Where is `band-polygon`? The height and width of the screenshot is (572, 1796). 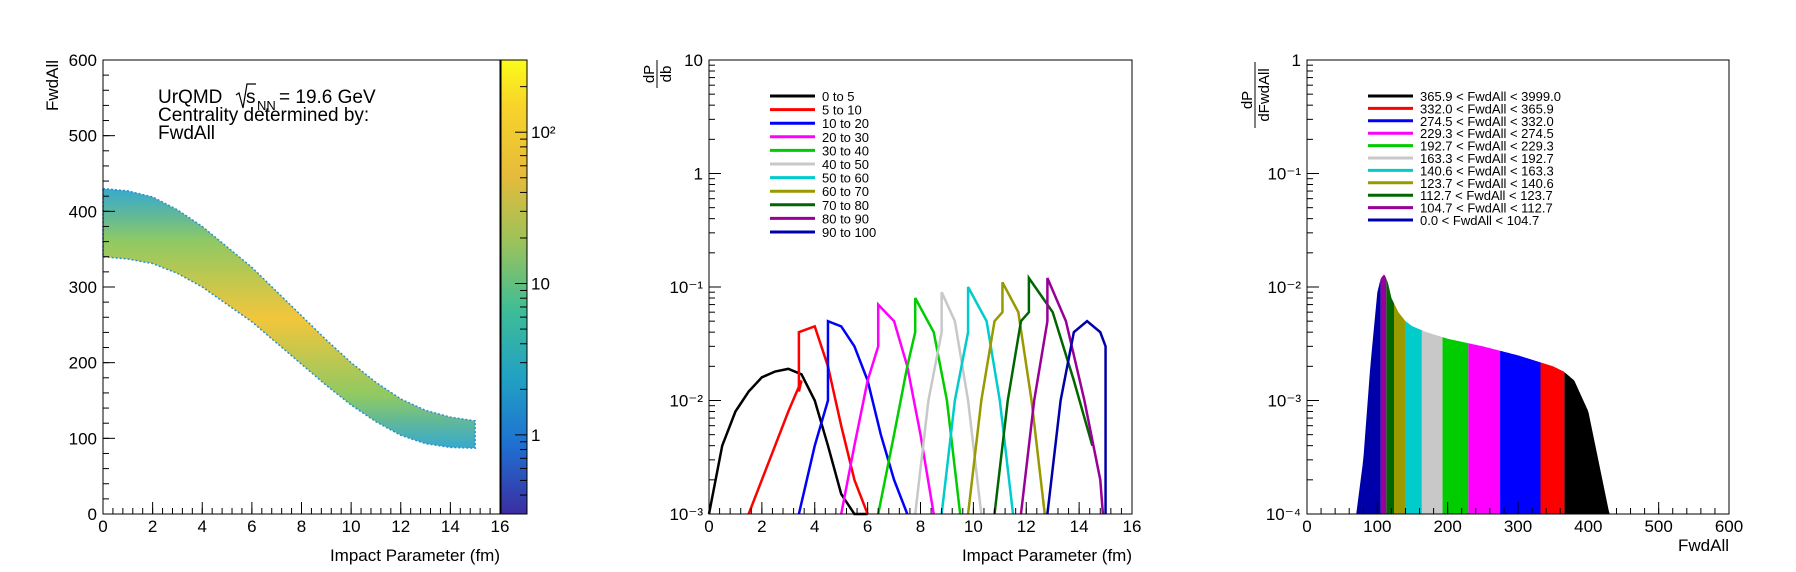 band-polygon is located at coordinates (289, 318).